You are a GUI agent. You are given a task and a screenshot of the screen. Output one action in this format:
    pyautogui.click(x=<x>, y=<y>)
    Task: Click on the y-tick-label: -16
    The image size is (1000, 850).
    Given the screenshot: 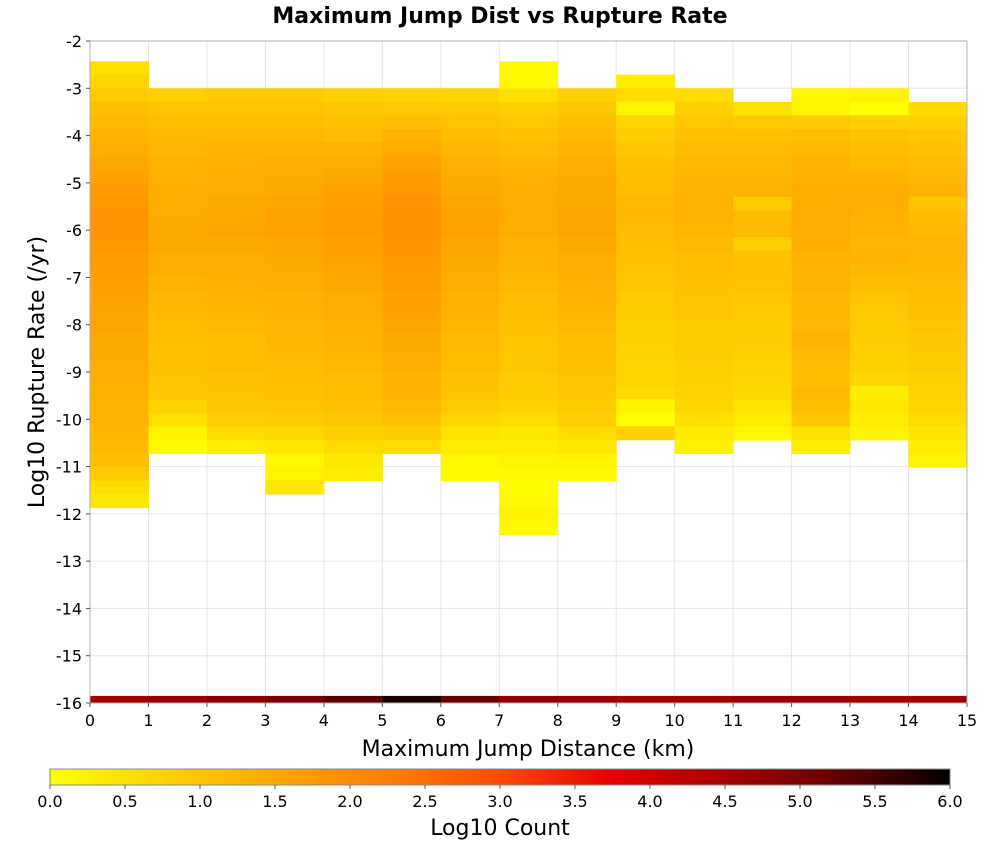 What is the action you would take?
    pyautogui.click(x=69, y=703)
    